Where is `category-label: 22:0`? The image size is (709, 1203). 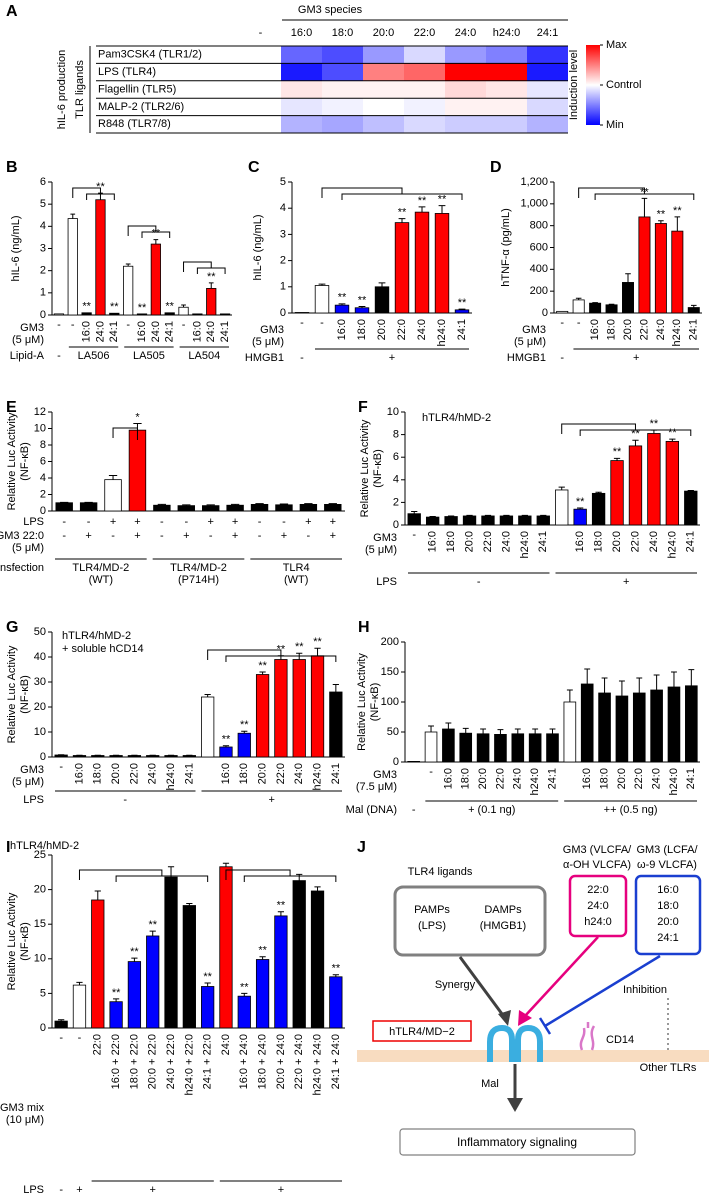
category-label: 22:0 is located at coordinates (500, 778).